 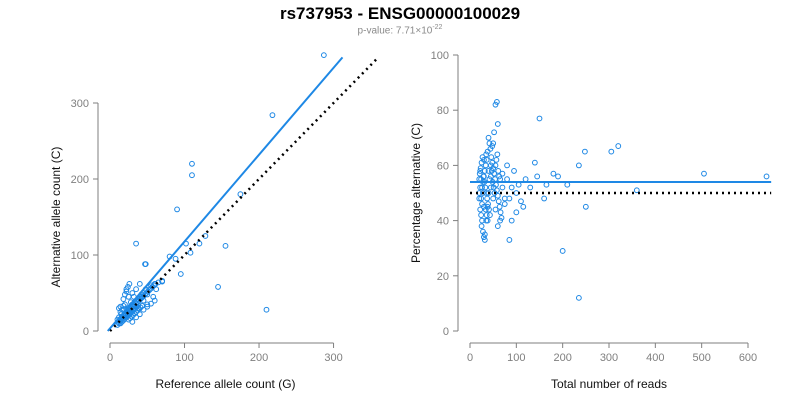 I want to click on x-tick-label: 400, so click(x=655, y=358).